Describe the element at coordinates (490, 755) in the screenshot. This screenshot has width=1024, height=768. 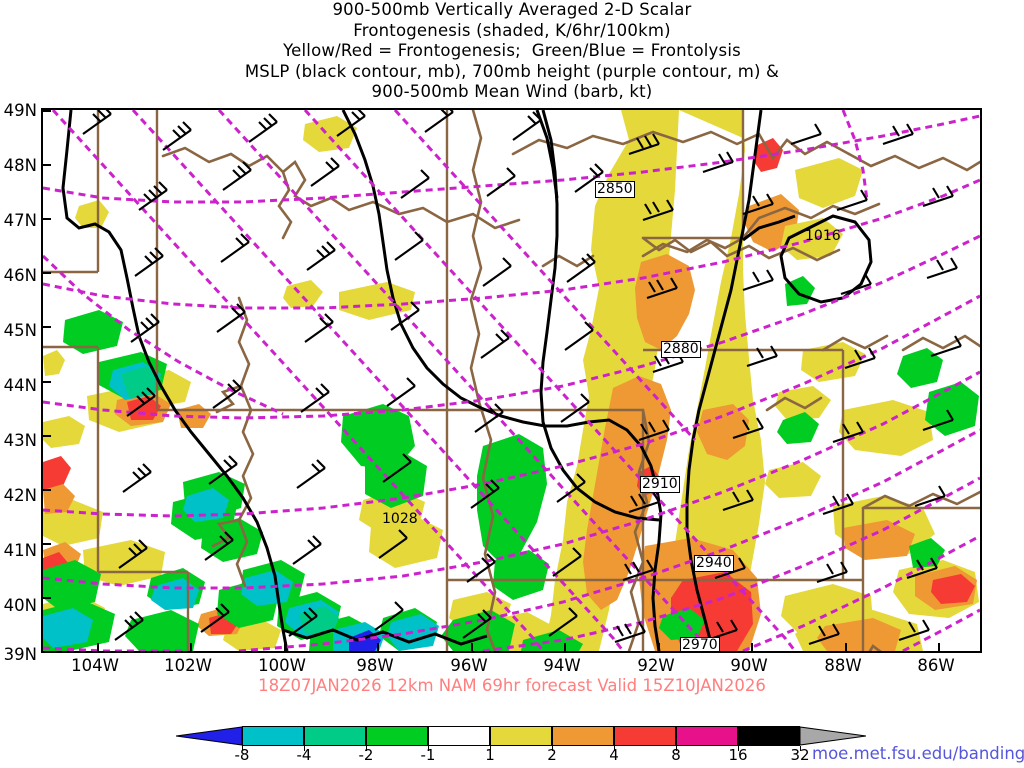
I see `colorbar-tick-label: 1` at that location.